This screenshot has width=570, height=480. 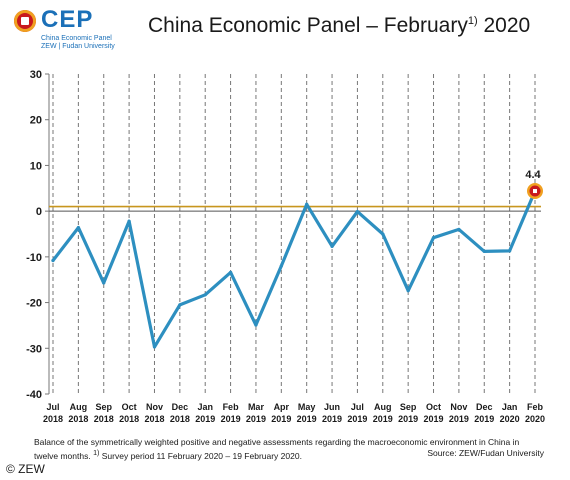 What do you see at coordinates (533, 175) in the screenshot?
I see `data-label: 4.4` at bounding box center [533, 175].